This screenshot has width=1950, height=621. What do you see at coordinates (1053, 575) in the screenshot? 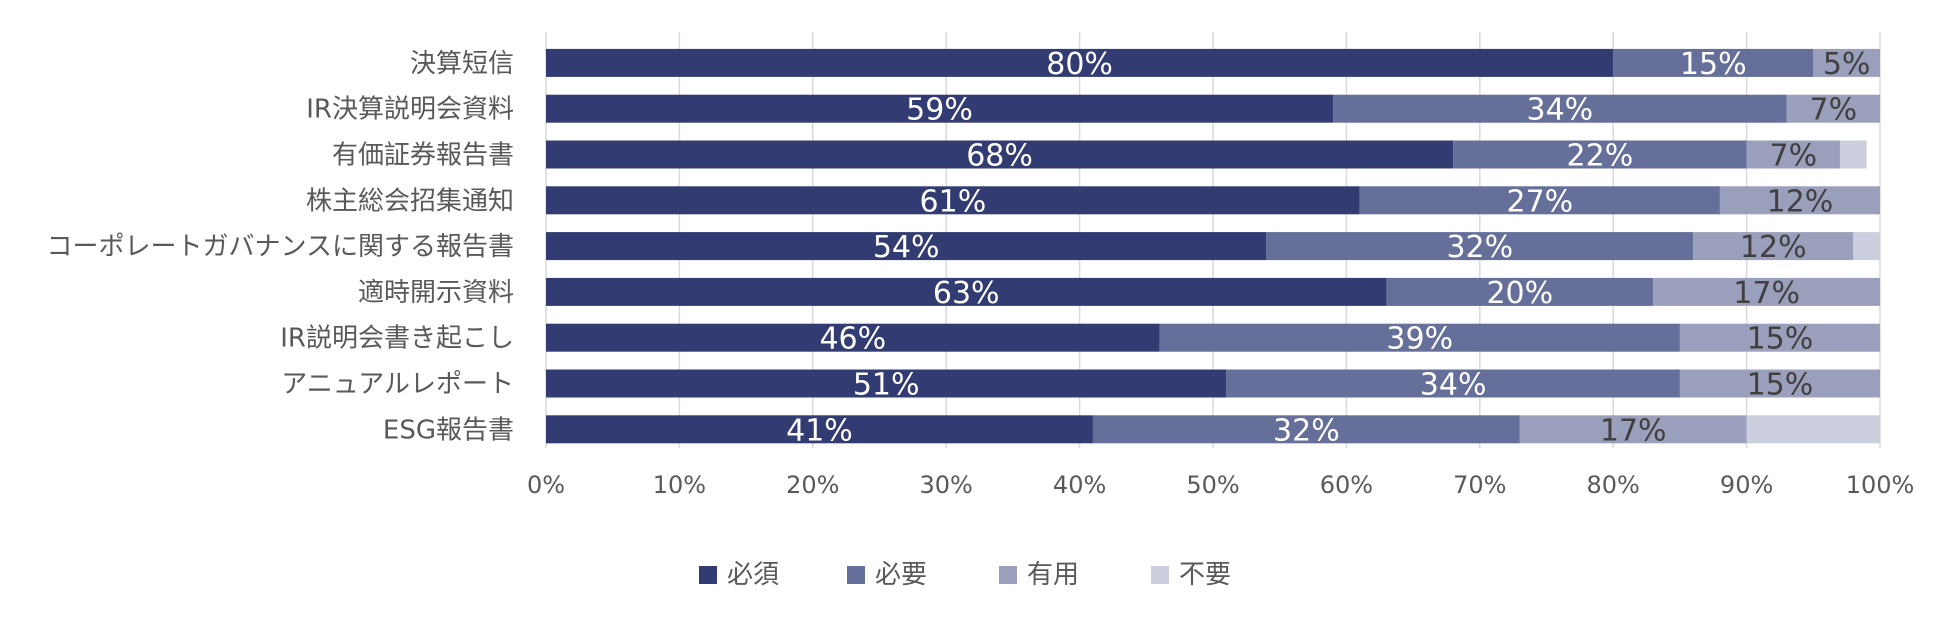
I see `legend-label: 有用` at bounding box center [1053, 575].